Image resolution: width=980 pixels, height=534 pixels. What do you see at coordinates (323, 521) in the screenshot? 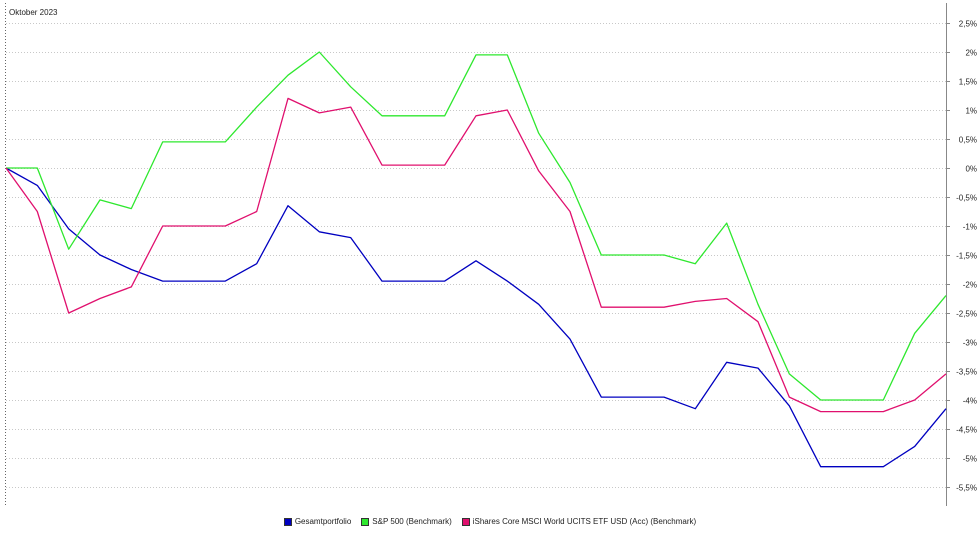
I see `legend-label-gesamtportfolio: Gesamtportfolio` at bounding box center [323, 521].